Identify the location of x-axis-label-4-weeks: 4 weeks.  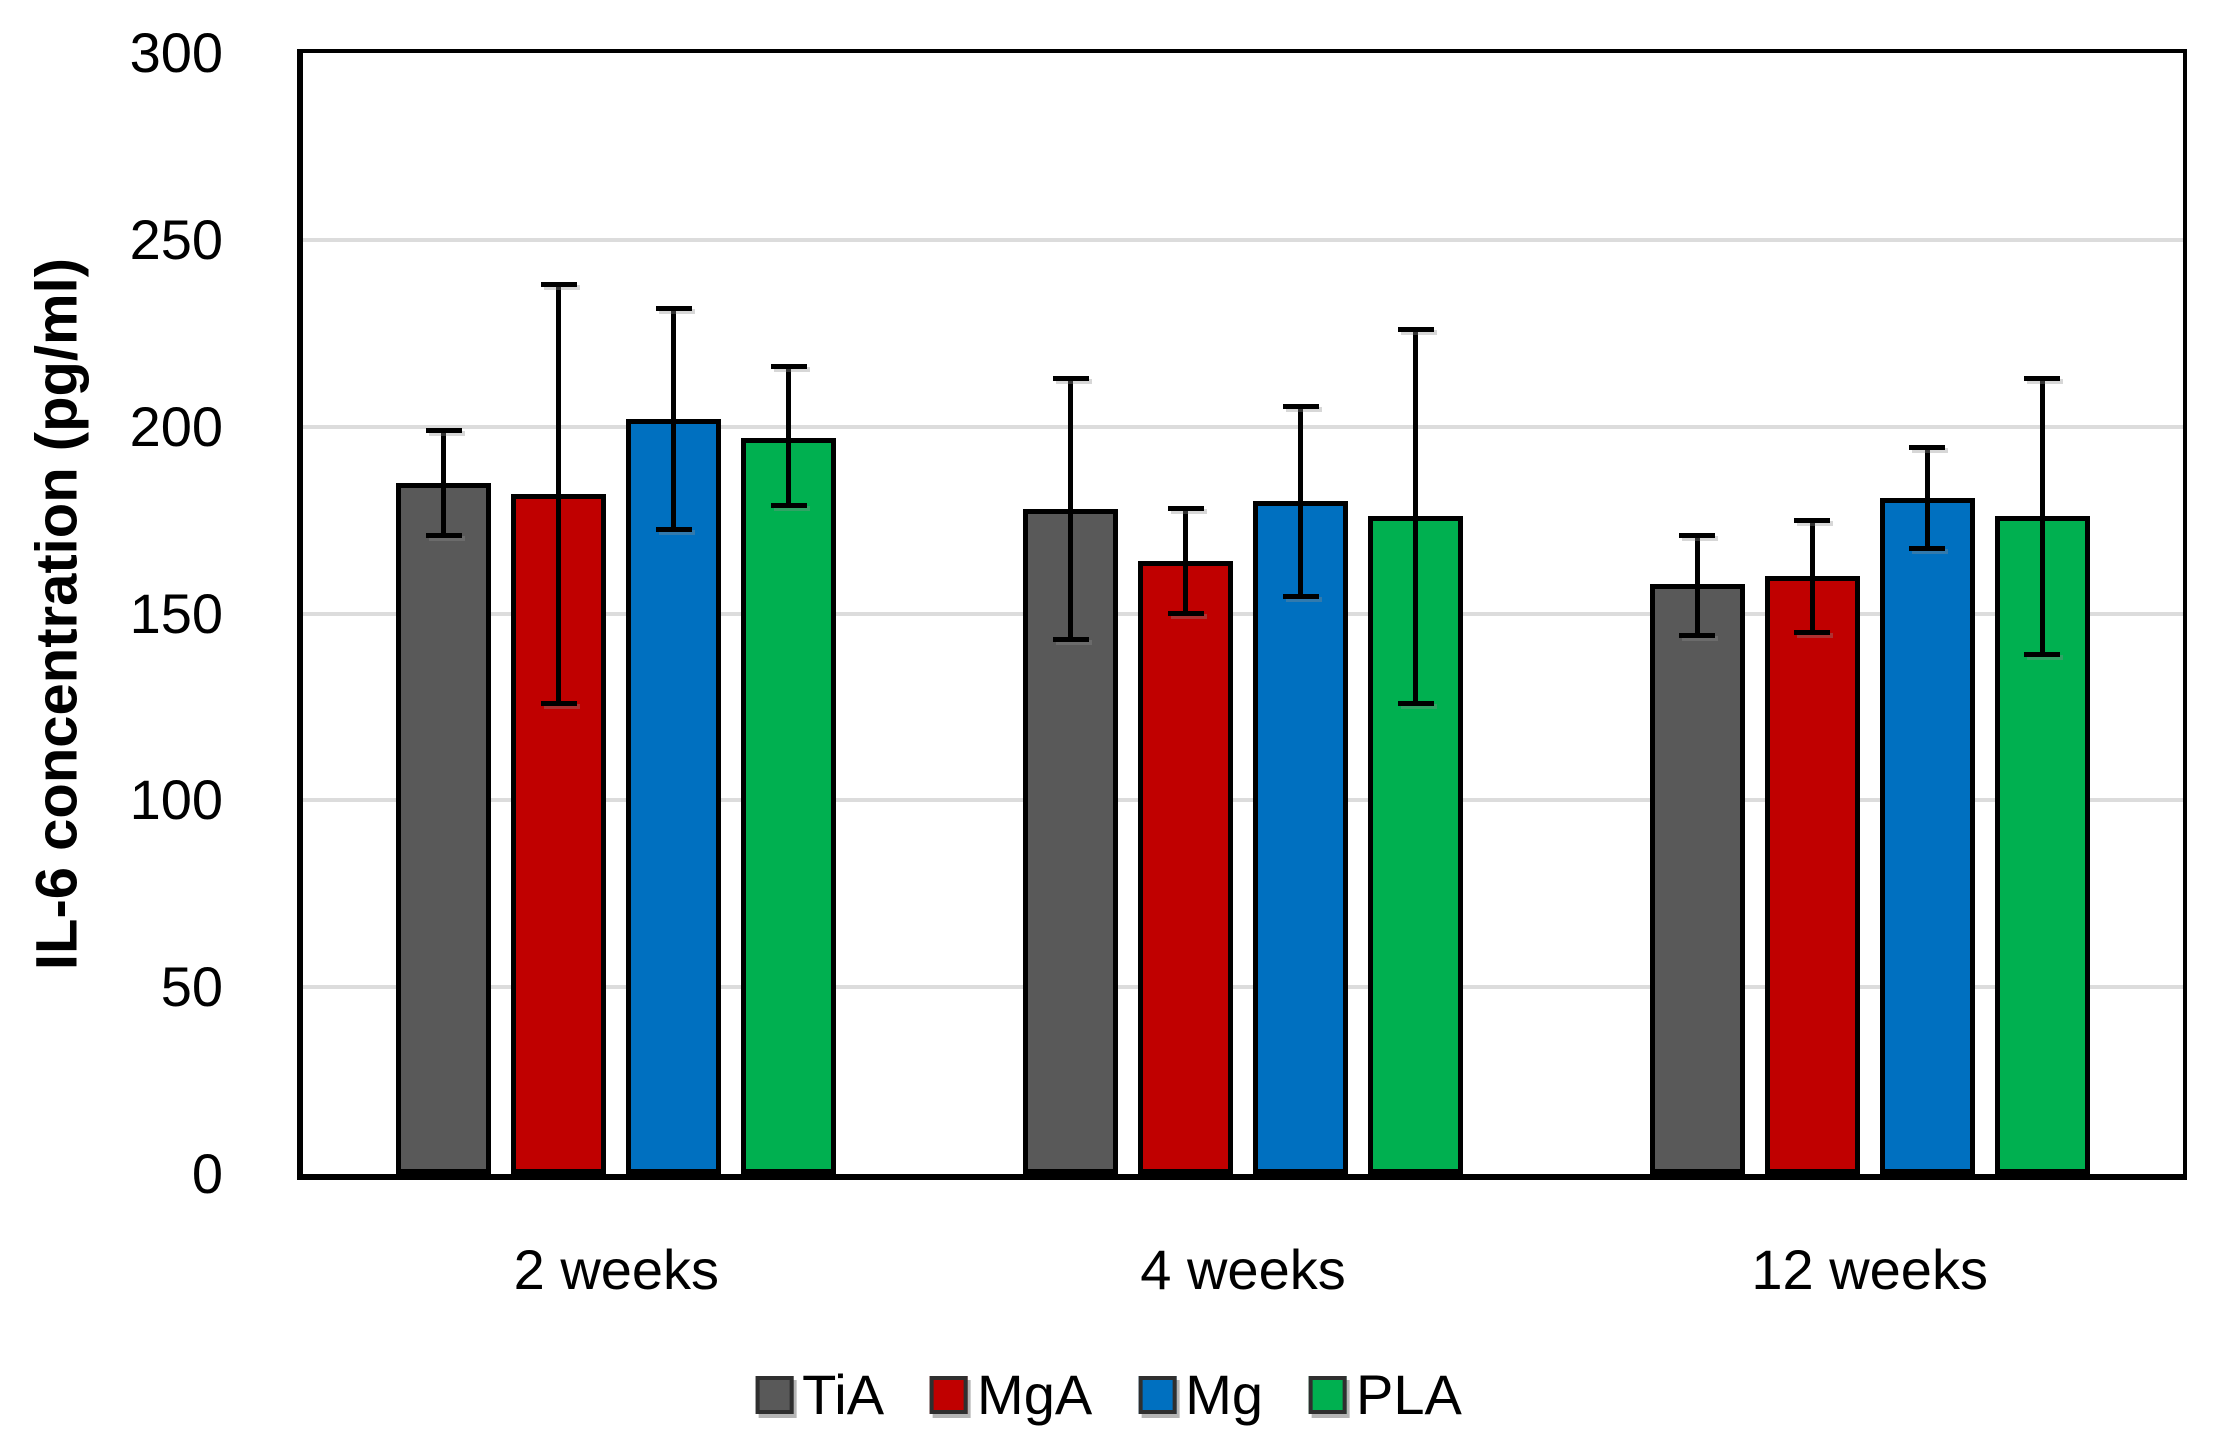
(1243, 1269).